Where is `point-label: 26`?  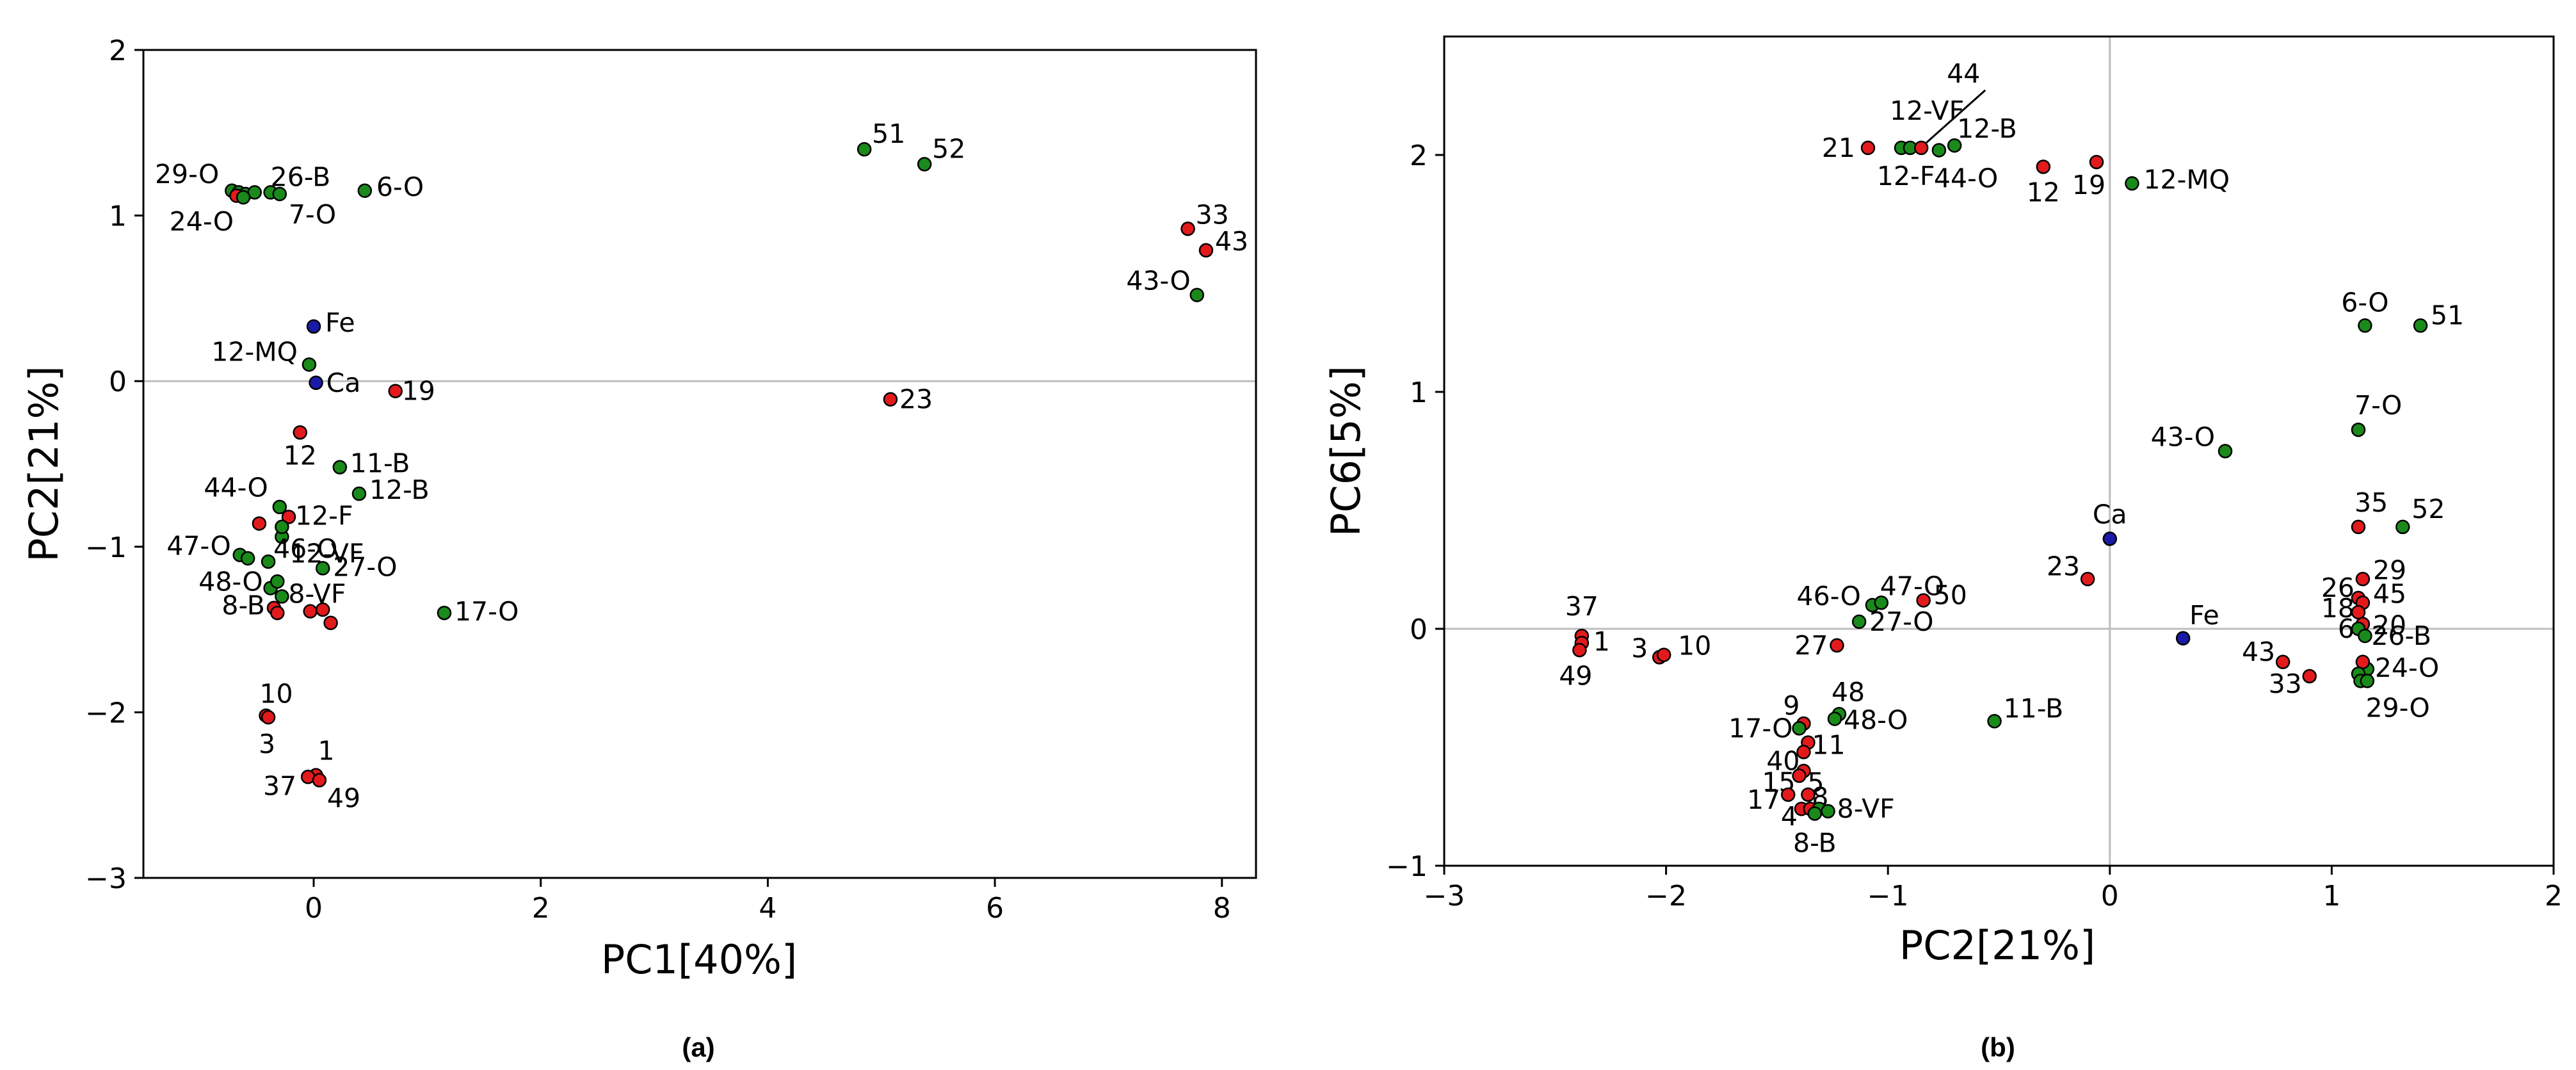
point-label: 26 is located at coordinates (2338, 588).